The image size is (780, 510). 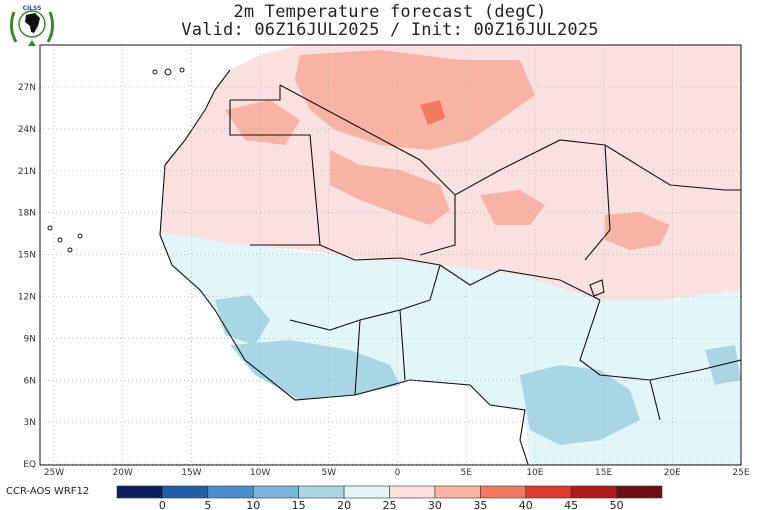 What do you see at coordinates (48, 491) in the screenshot?
I see `model-label: CCR-AOS WRF12` at bounding box center [48, 491].